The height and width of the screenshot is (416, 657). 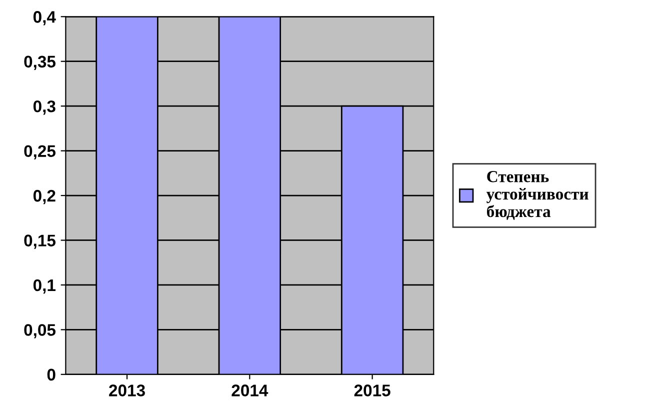 I want to click on y-tick-label: 0, so click(x=51, y=374).